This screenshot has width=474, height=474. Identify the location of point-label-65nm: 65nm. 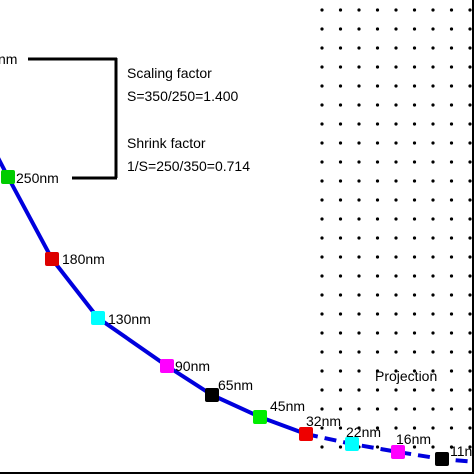
(235, 385).